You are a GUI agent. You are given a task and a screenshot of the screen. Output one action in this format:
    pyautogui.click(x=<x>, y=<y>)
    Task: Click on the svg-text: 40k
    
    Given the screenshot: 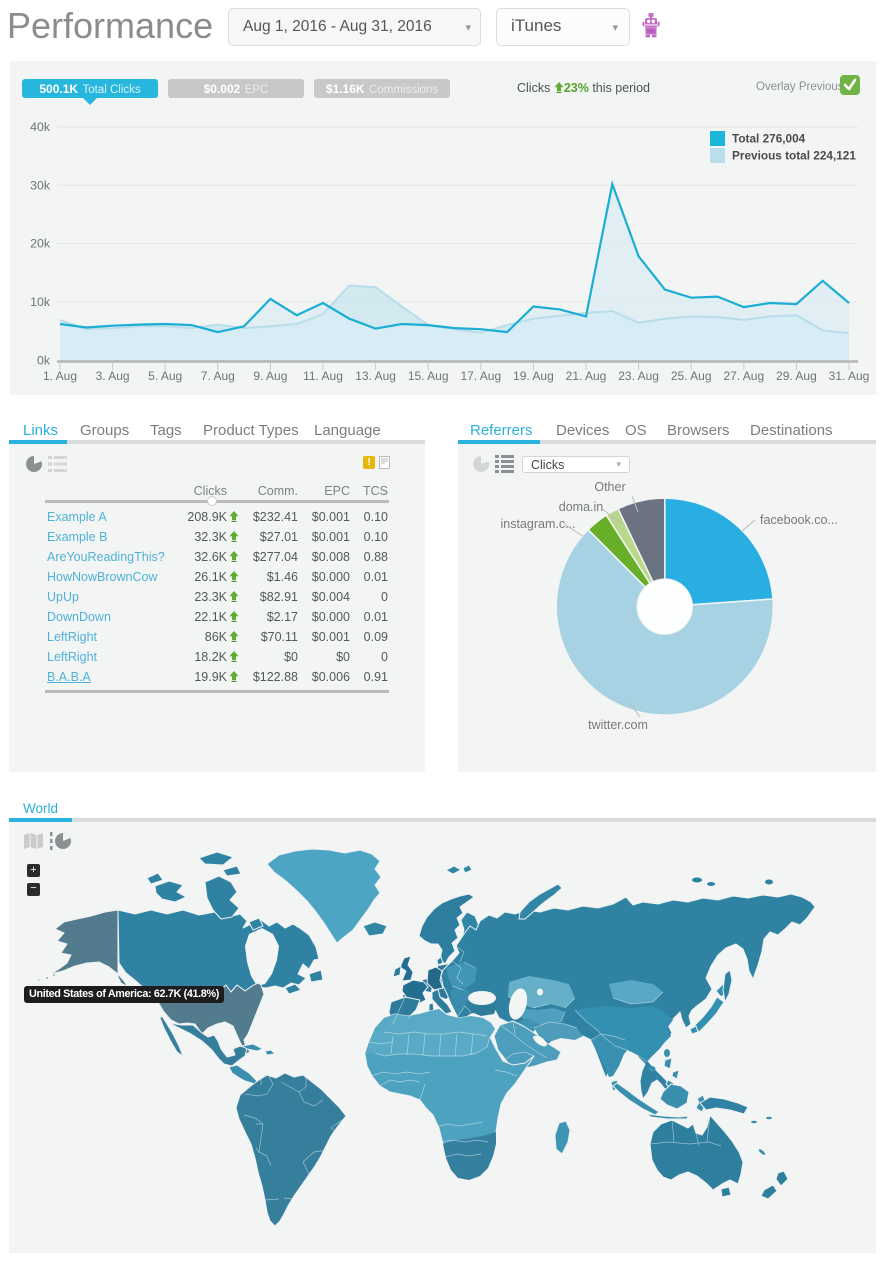 What is the action you would take?
    pyautogui.click(x=40, y=127)
    